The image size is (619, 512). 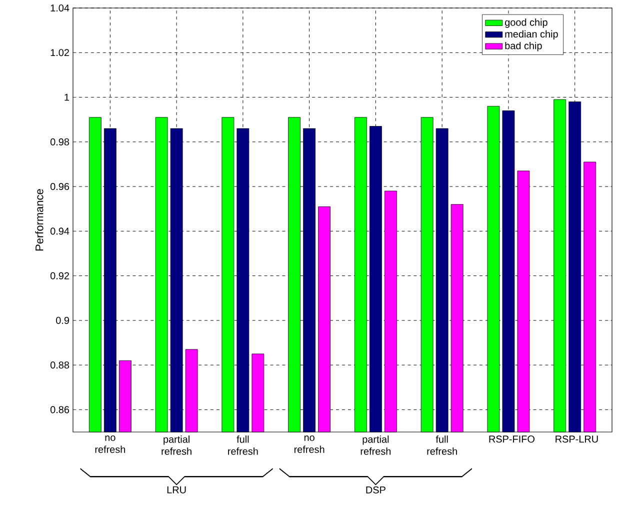 What do you see at coordinates (60, 365) in the screenshot?
I see `y-tick-label: 0.88` at bounding box center [60, 365].